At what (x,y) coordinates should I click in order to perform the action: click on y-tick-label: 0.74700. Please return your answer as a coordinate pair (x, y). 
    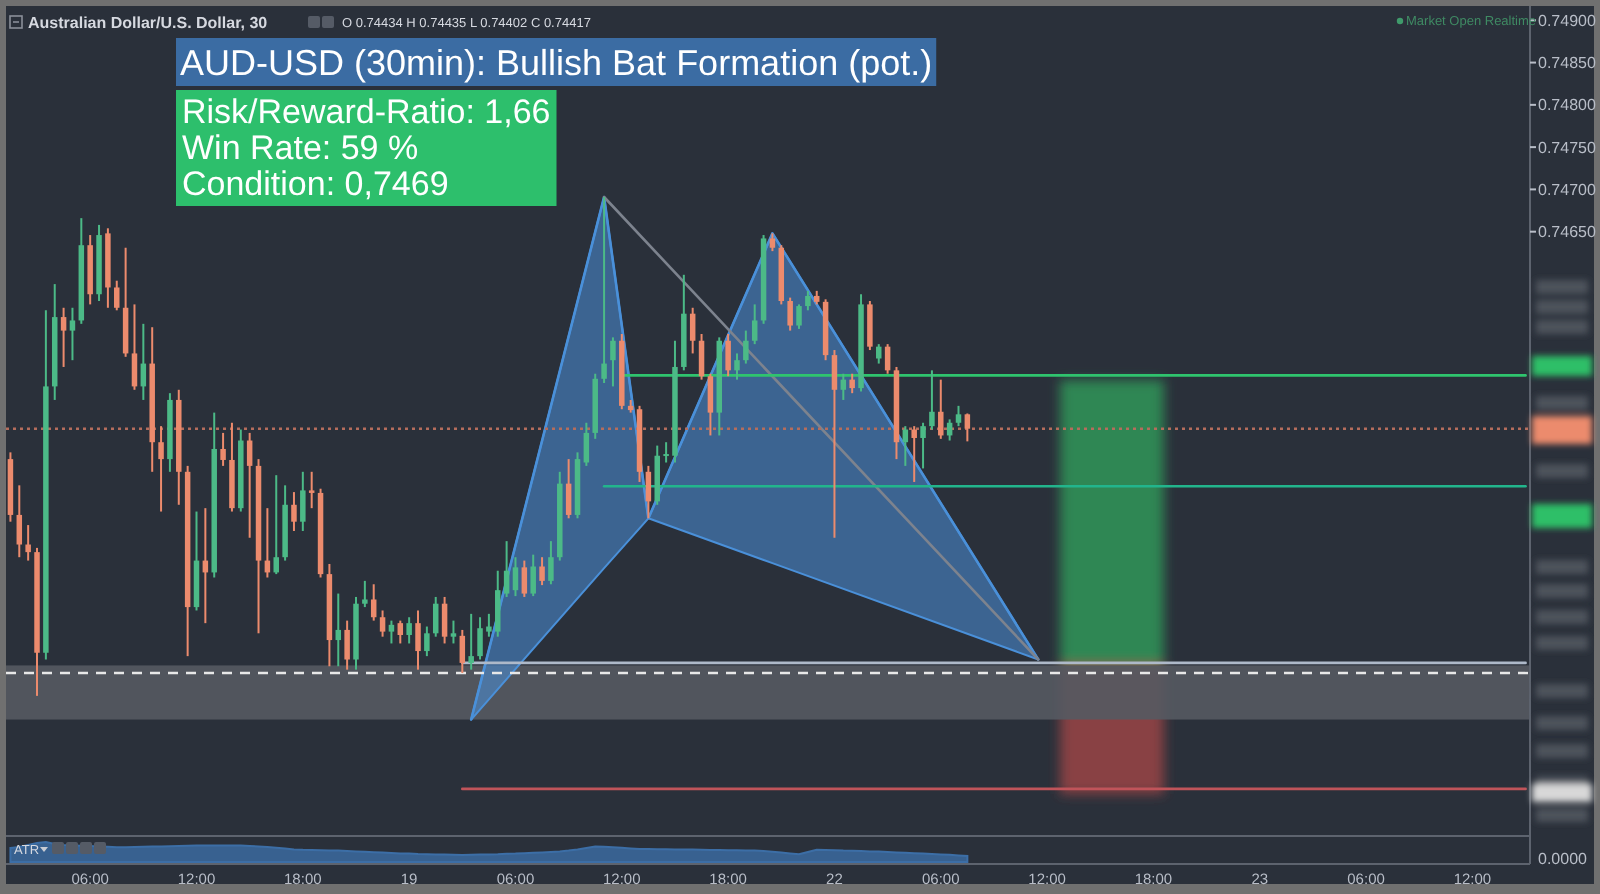
    Looking at the image, I should click on (1567, 190).